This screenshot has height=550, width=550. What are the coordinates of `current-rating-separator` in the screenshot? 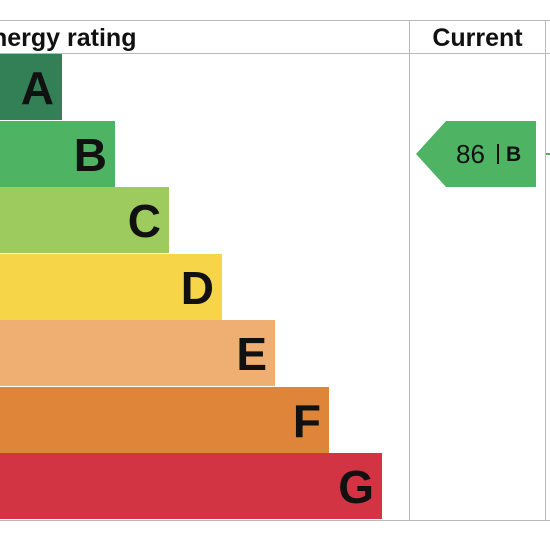 It's located at (498, 154).